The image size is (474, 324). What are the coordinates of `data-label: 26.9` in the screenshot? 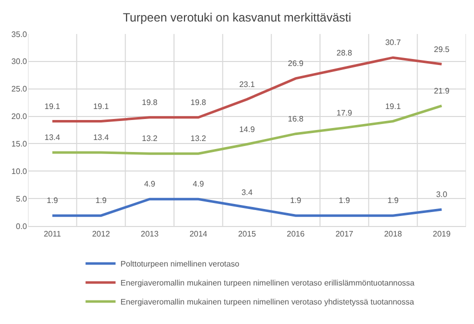 It's located at (296, 63).